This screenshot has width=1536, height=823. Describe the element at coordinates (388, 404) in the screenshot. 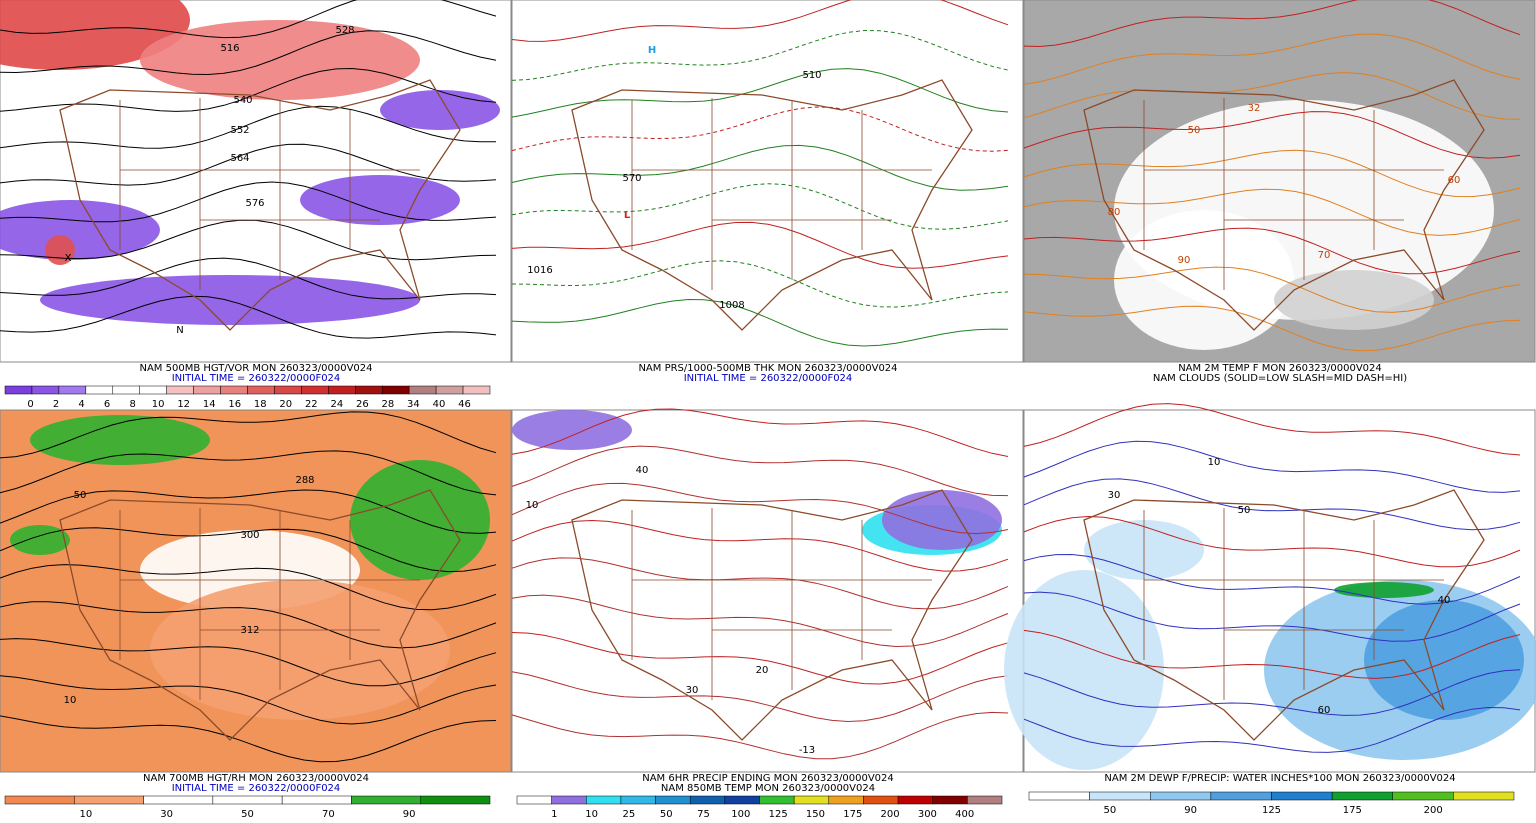

I see `colorbar-label: 28` at that location.